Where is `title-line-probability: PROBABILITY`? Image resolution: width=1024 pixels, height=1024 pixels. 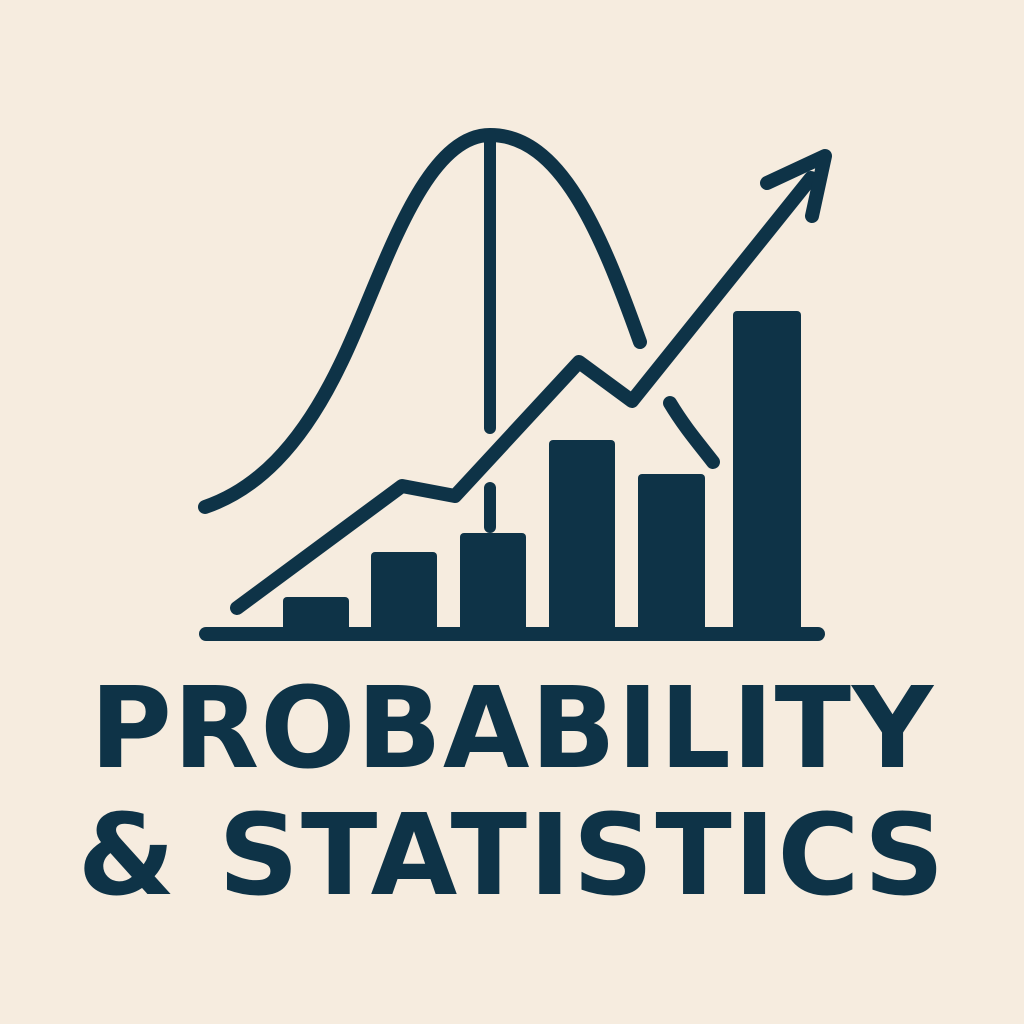
title-line-probability: PROBABILITY is located at coordinates (512, 729).